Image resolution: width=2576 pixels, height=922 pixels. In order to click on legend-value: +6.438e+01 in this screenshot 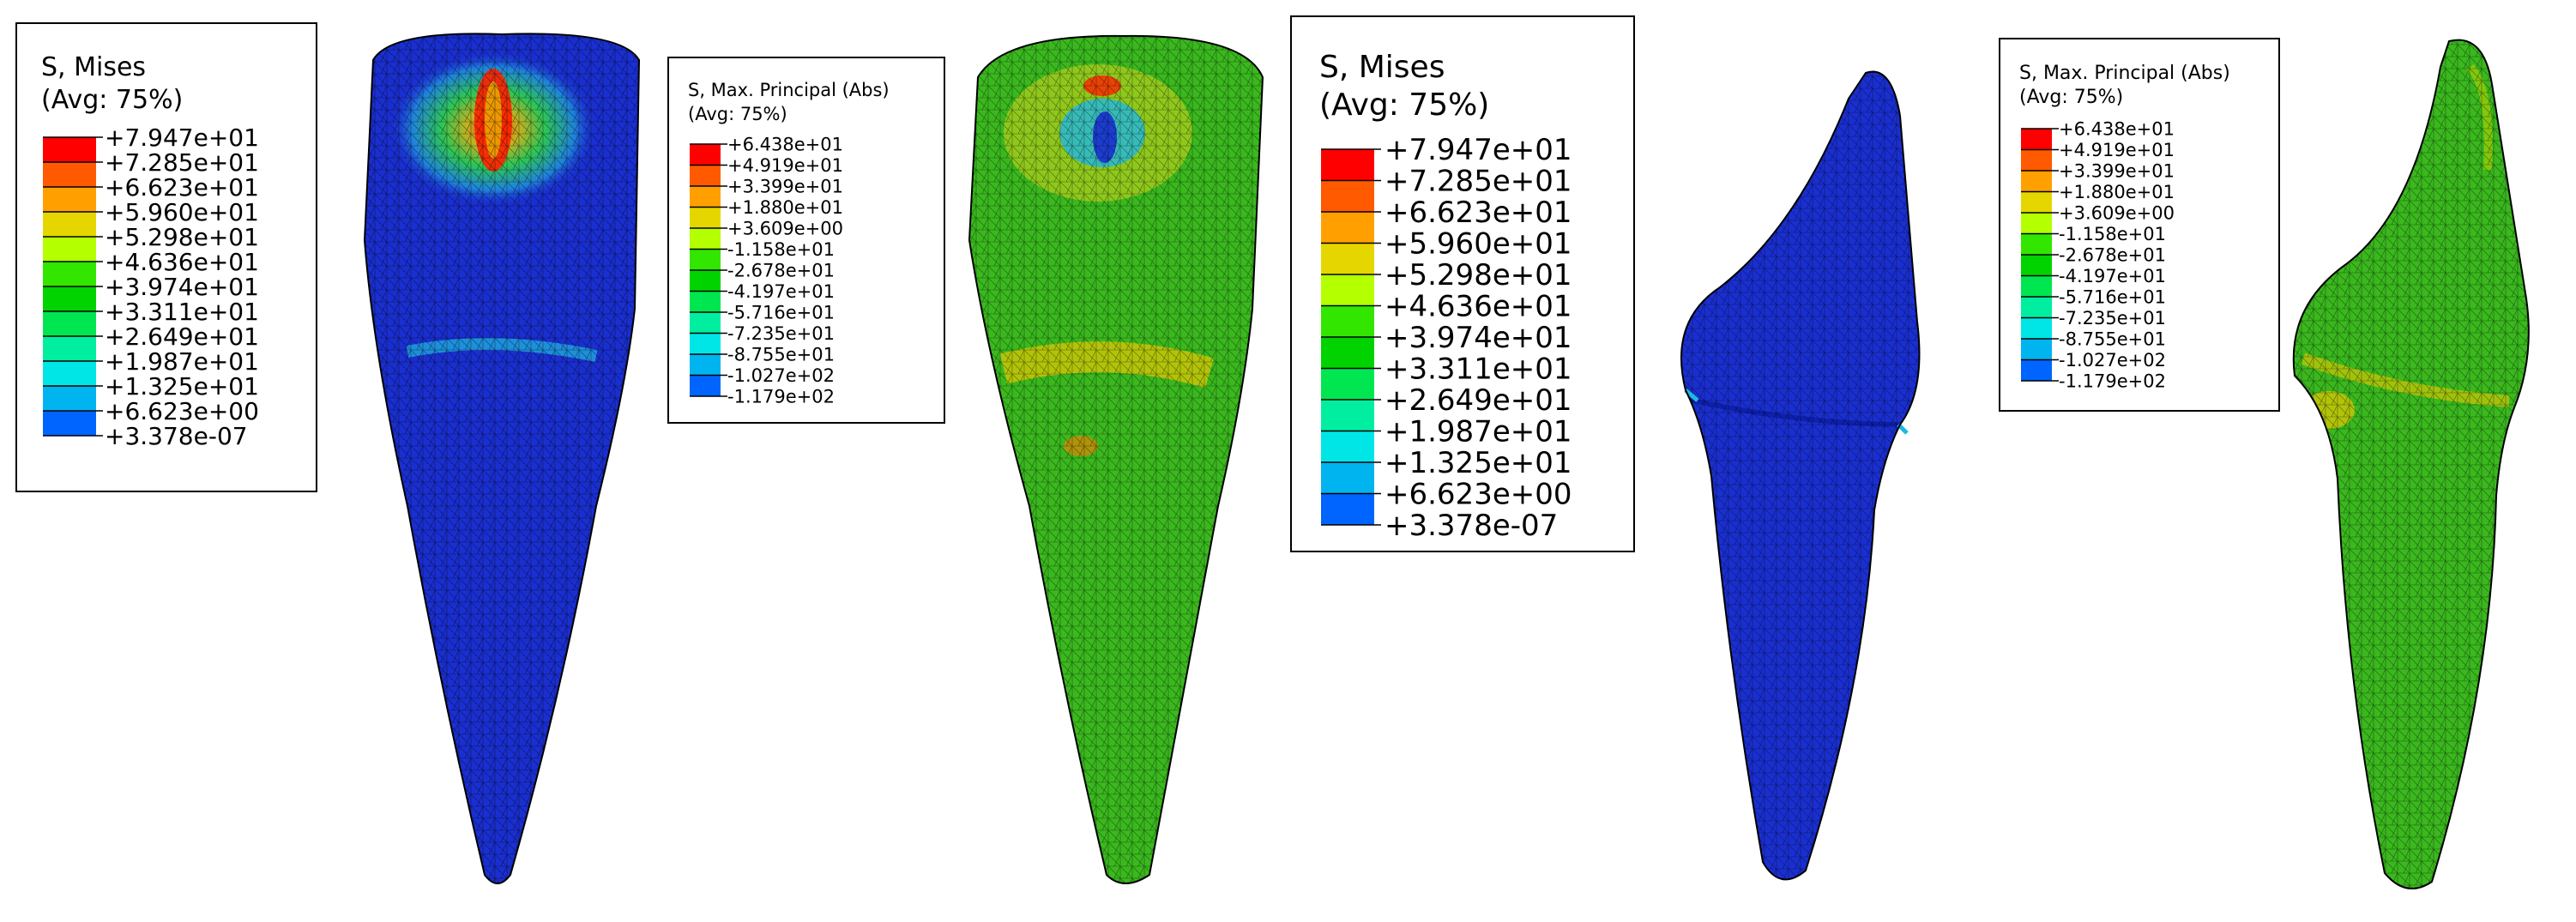, I will do `click(2117, 129)`.